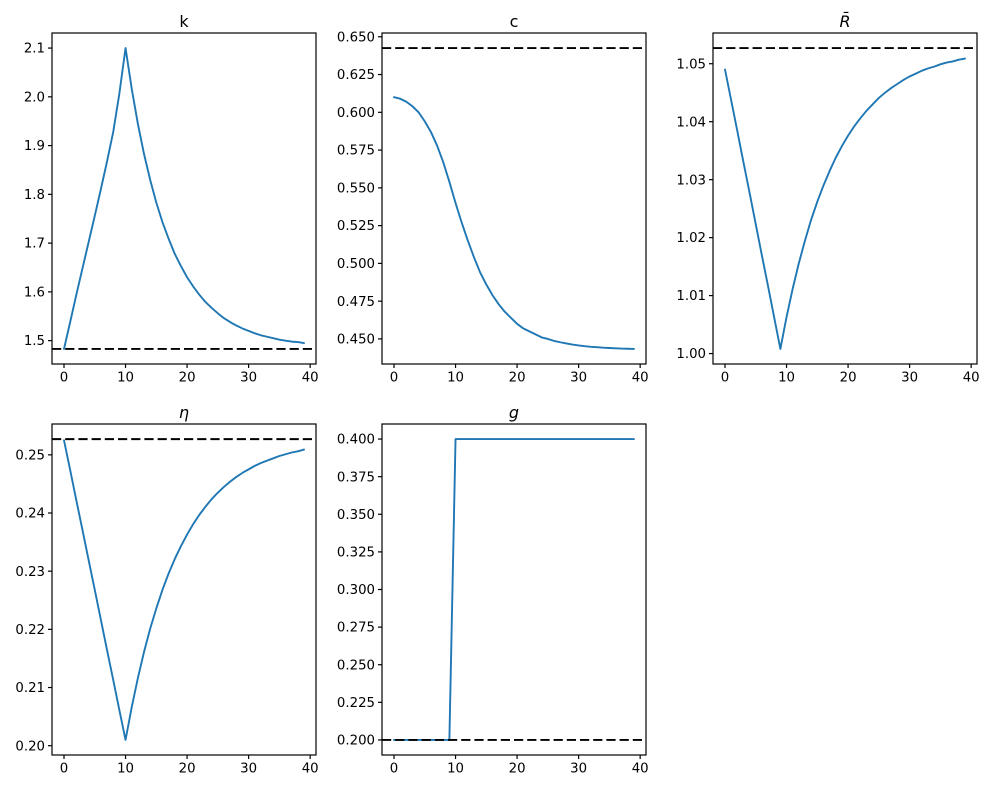 This screenshot has width=989, height=790. What do you see at coordinates (356, 628) in the screenshot?
I see `y-tick-label: 0.275` at bounding box center [356, 628].